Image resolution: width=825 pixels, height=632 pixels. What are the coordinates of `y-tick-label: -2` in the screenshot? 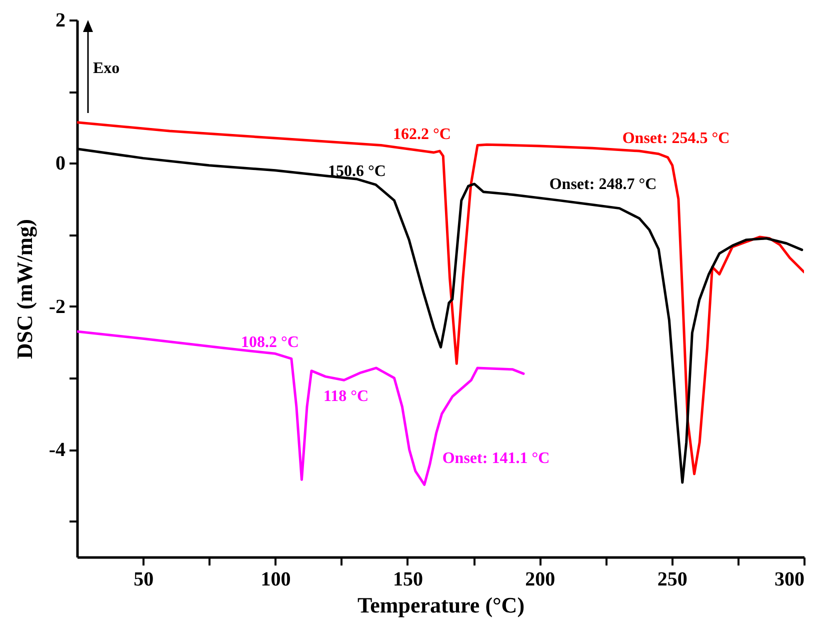 It's located at (57, 307).